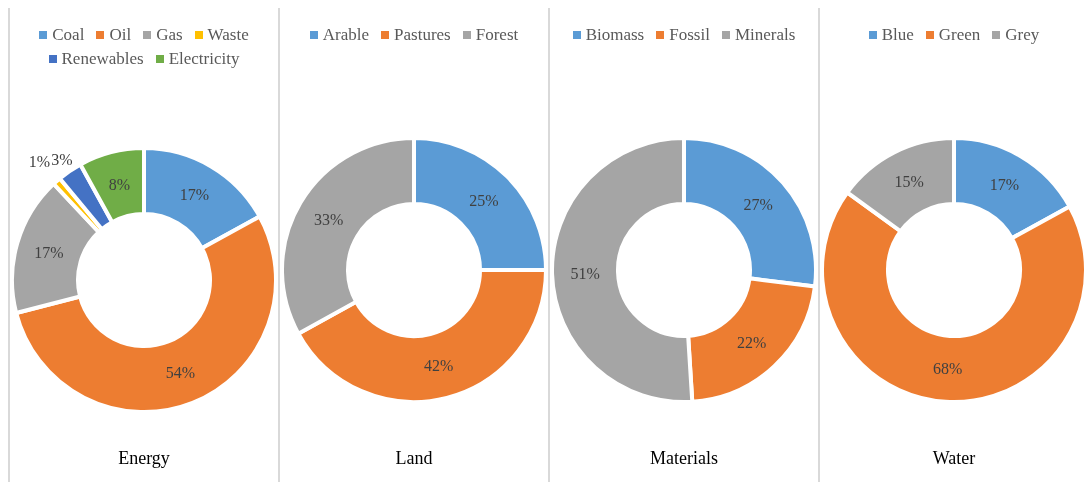  Describe the element at coordinates (169, 35) in the screenshot. I see `legend-label: Gas` at that location.